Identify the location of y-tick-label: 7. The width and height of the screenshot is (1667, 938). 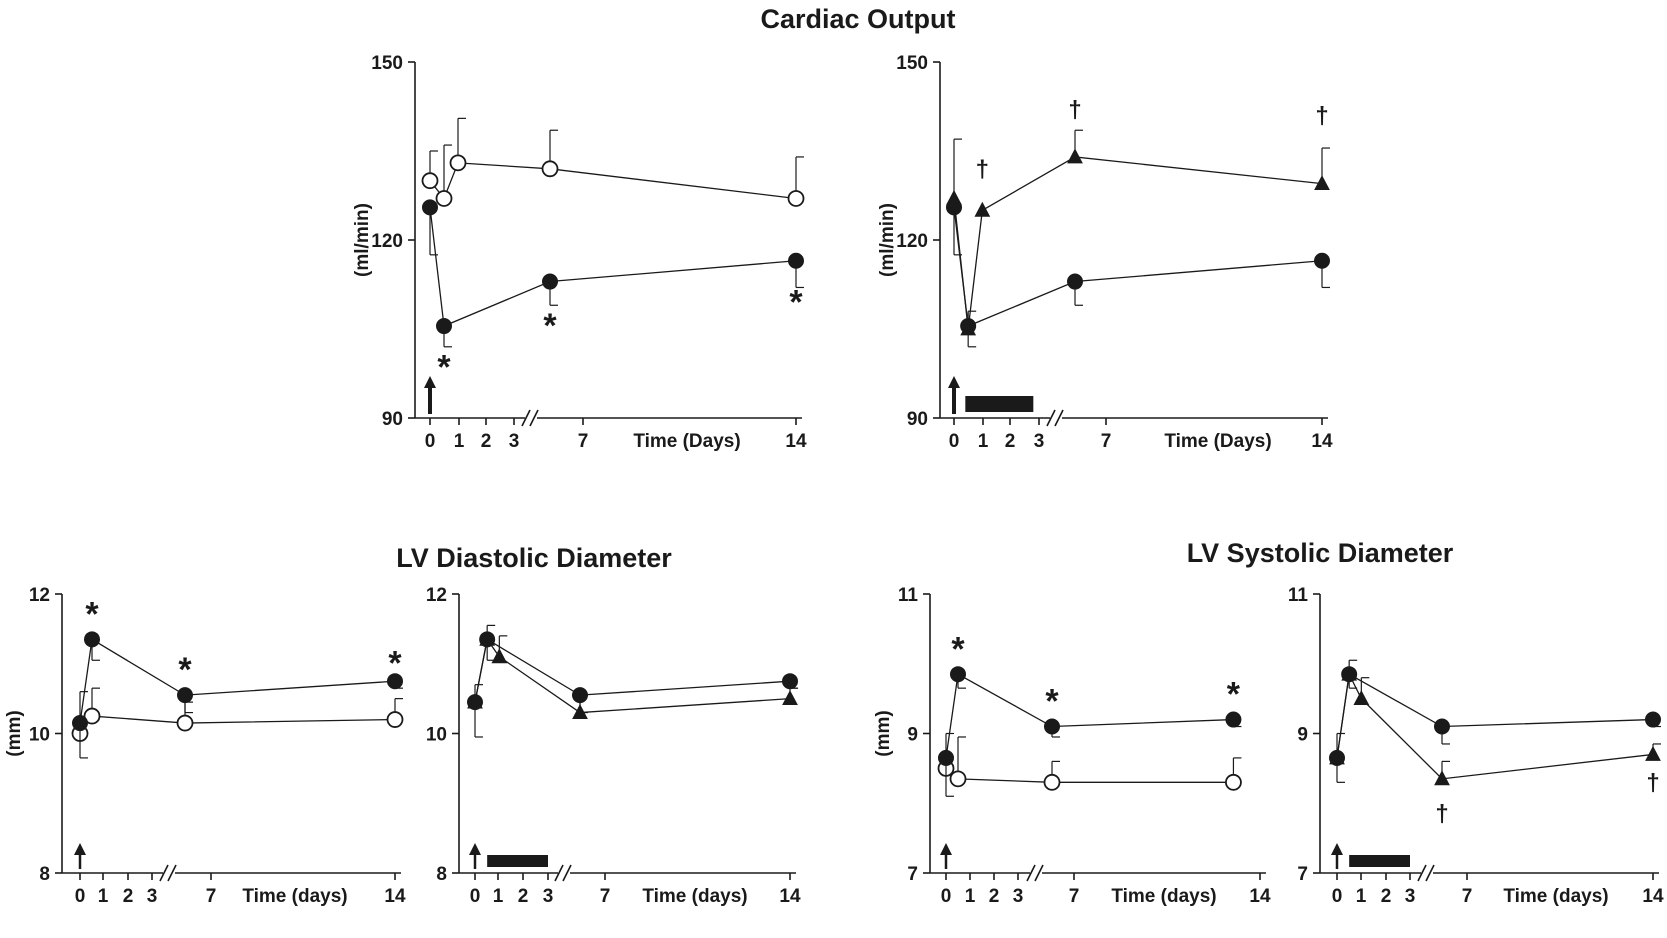
(1302, 874).